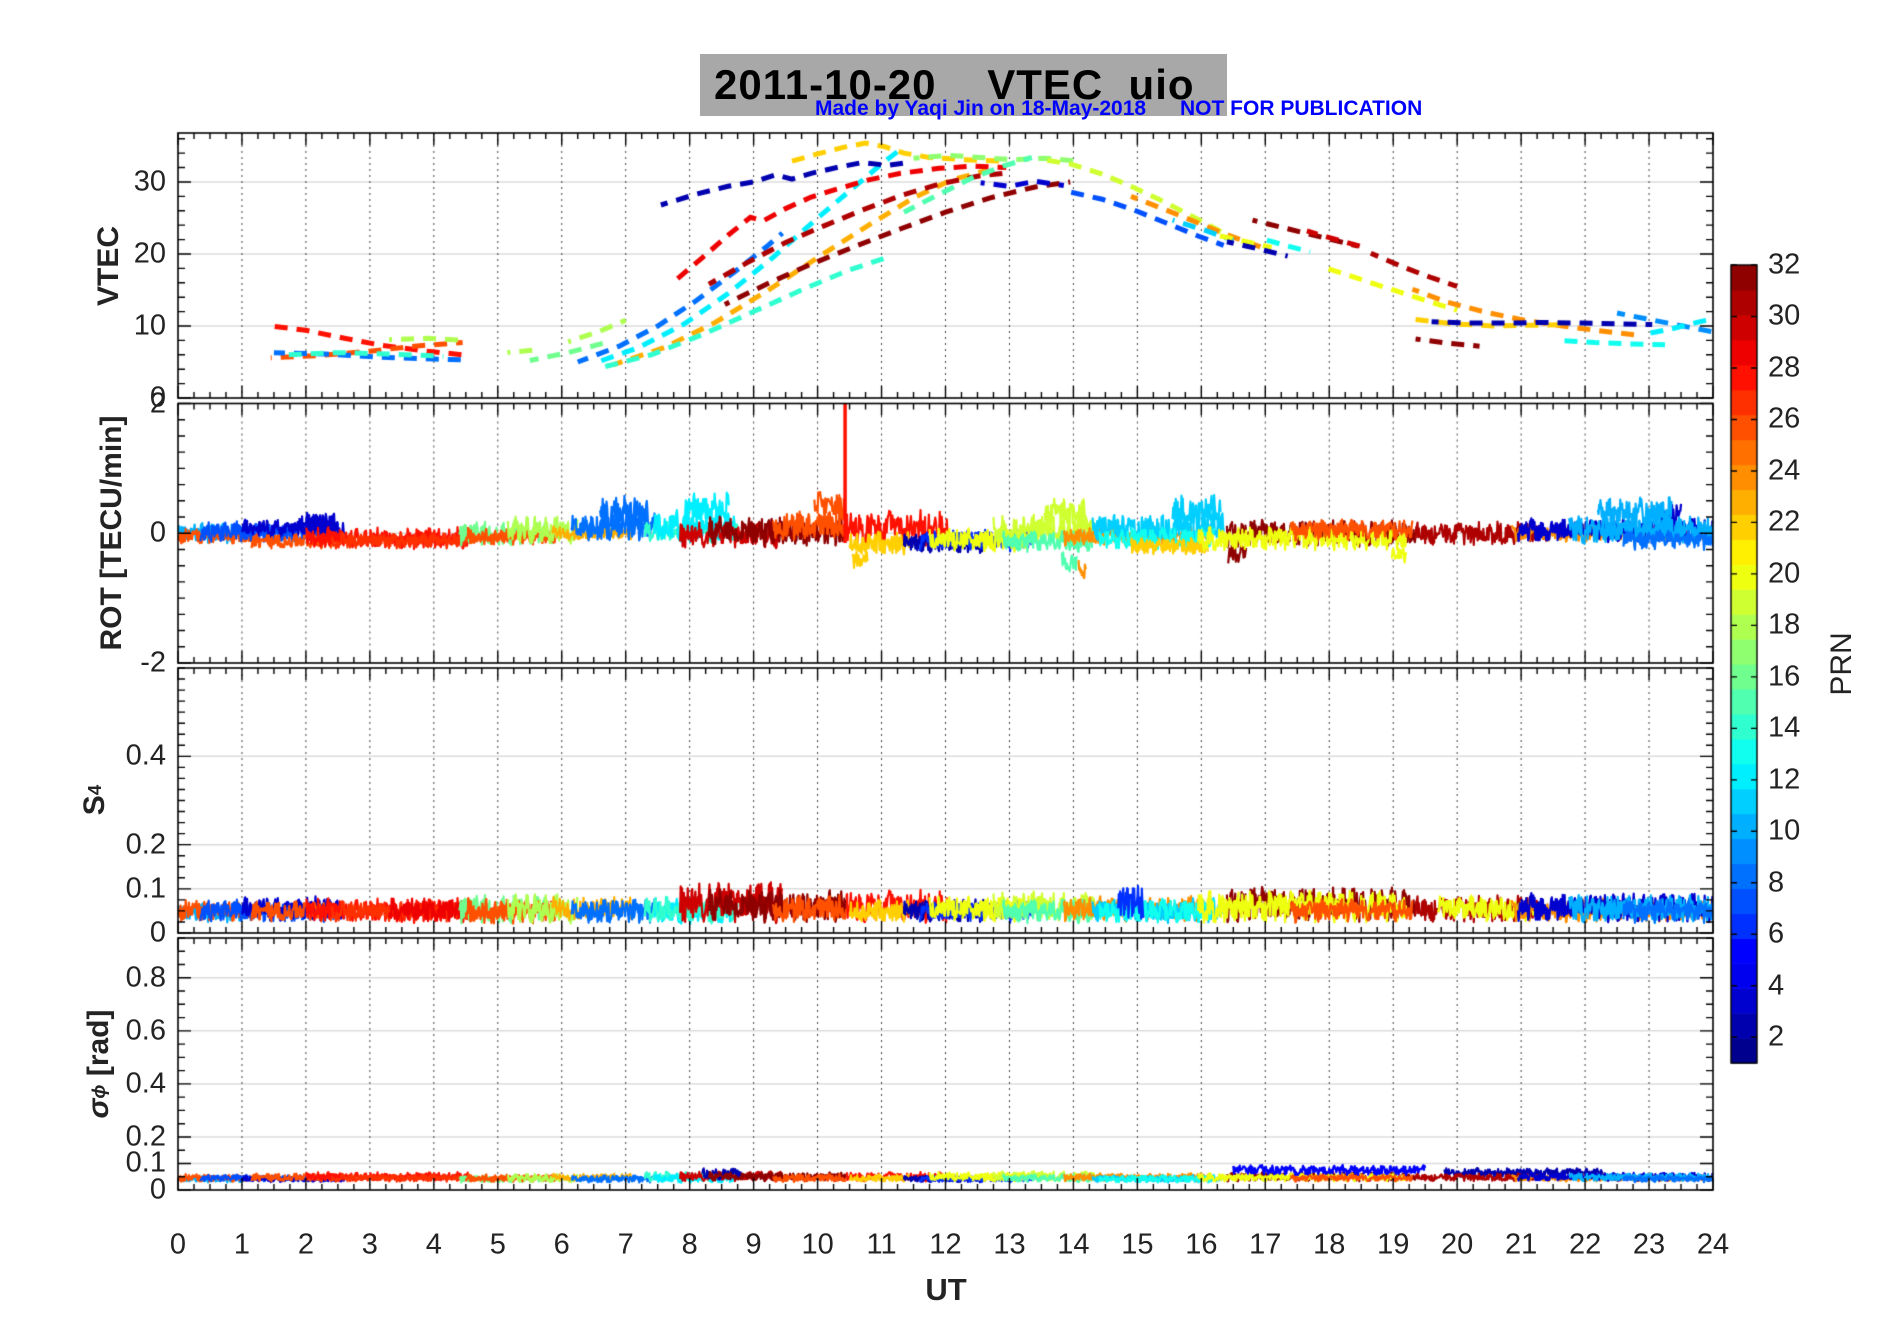 This screenshot has height=1330, width=1902. What do you see at coordinates (98, 1108) in the screenshot?
I see `sigma-label-symbol: σ` at bounding box center [98, 1108].